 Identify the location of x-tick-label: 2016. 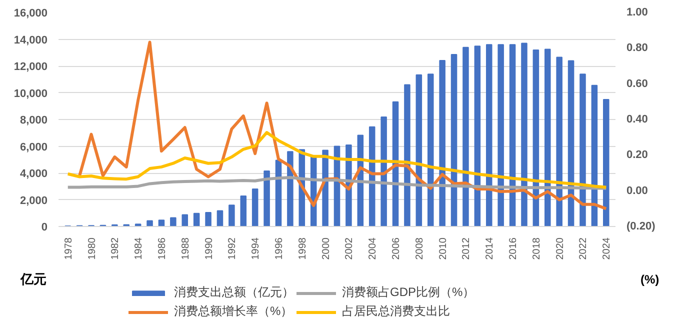
(514, 248).